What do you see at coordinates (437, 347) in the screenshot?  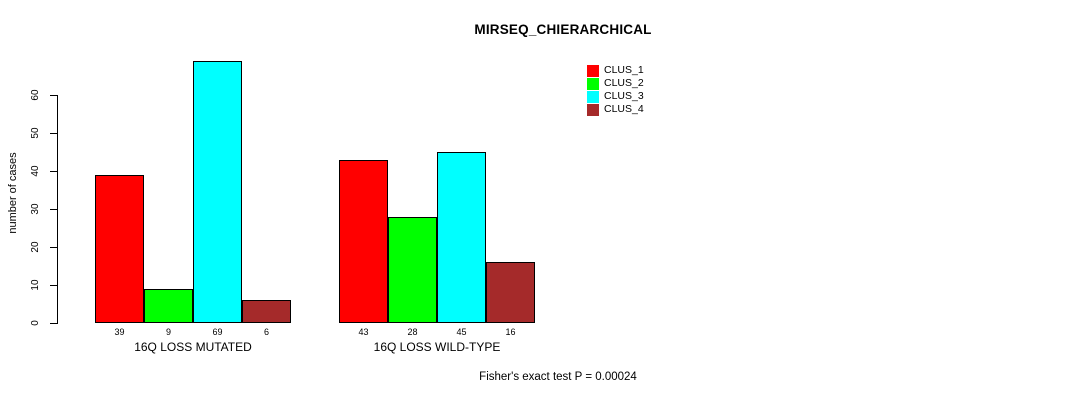 I see `x-axis-group-label: 16Q LOSS WILD-TYPE` at bounding box center [437, 347].